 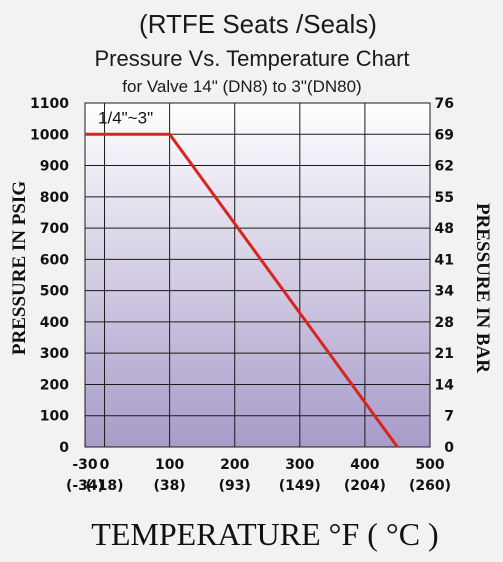 I want to click on x-tick-label-fahrenheit: 300, so click(x=299, y=465).